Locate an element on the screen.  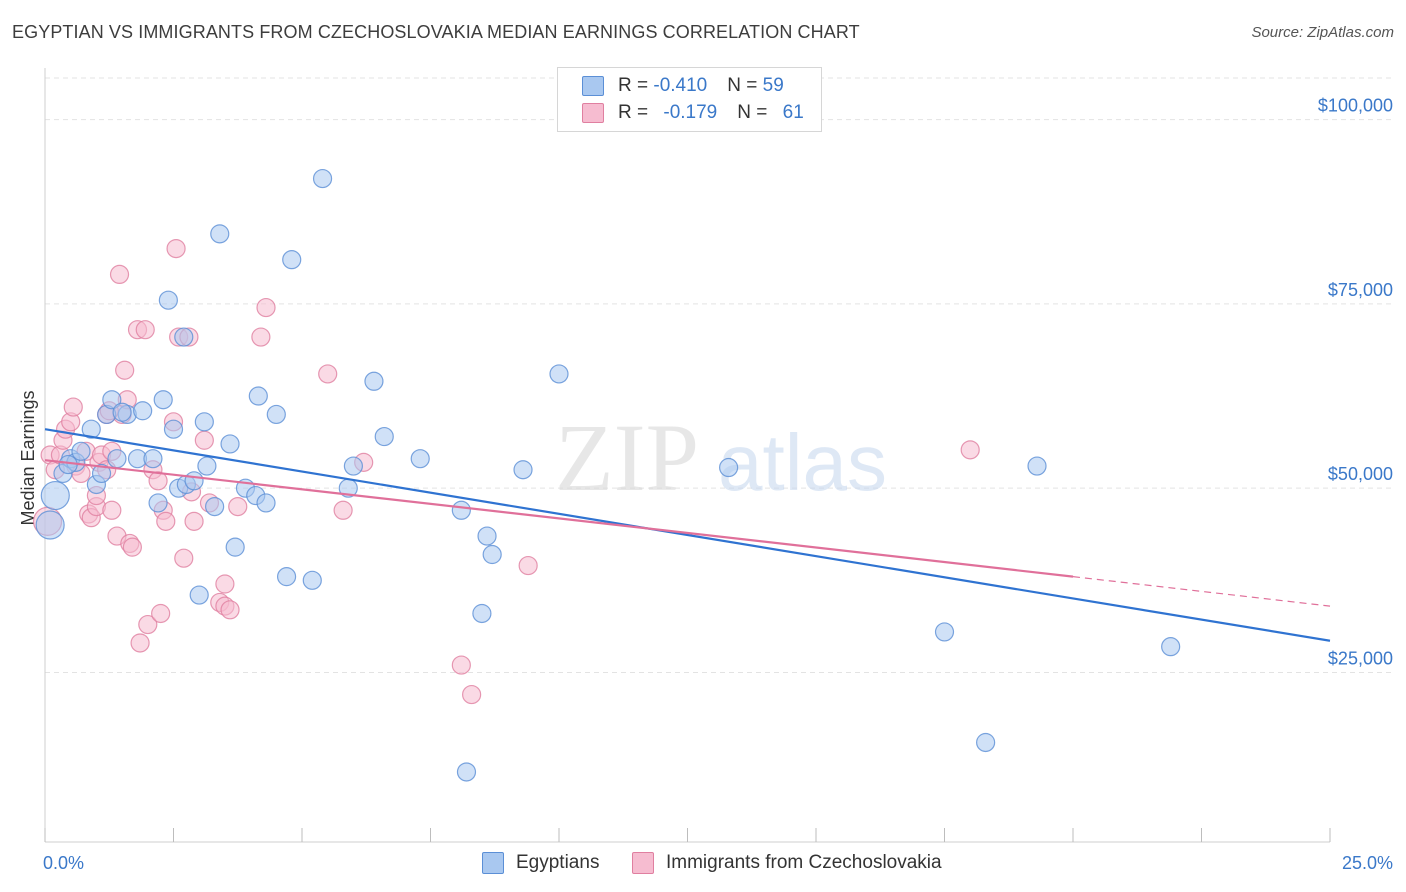
legend-n-value: 61 is located at coordinates (793, 112).